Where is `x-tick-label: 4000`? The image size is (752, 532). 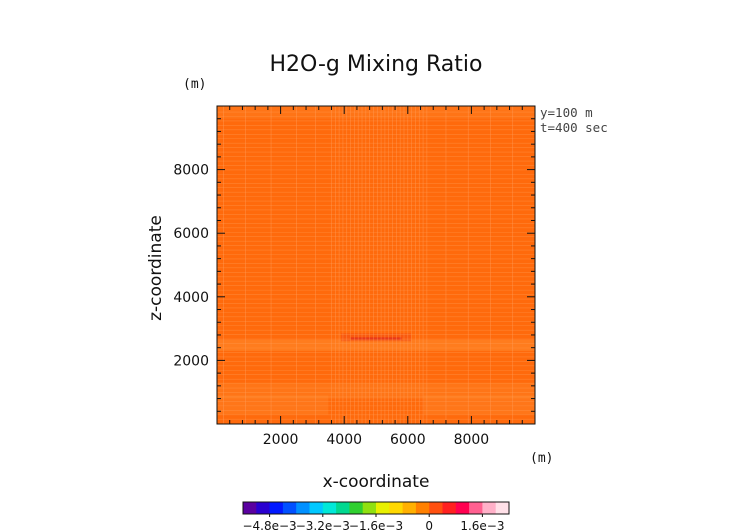 x-tick-label: 4000 is located at coordinates (344, 440).